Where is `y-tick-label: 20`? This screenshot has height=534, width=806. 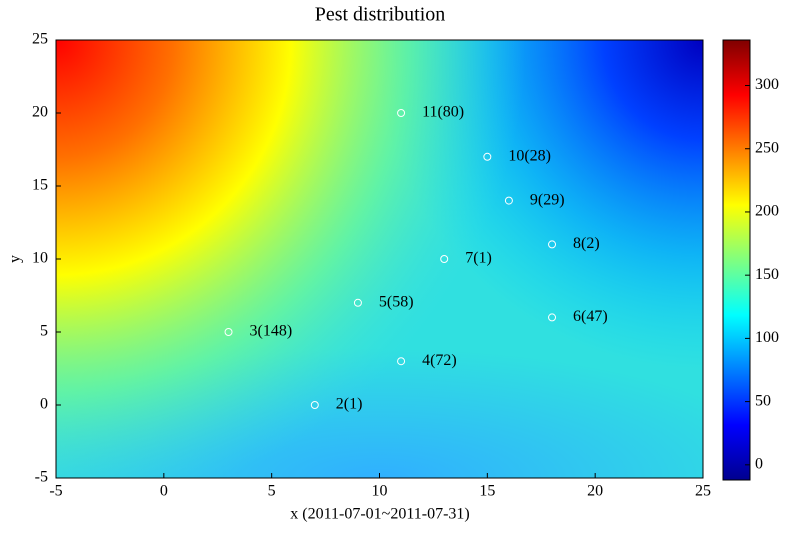 y-tick-label: 20 is located at coordinates (40, 112).